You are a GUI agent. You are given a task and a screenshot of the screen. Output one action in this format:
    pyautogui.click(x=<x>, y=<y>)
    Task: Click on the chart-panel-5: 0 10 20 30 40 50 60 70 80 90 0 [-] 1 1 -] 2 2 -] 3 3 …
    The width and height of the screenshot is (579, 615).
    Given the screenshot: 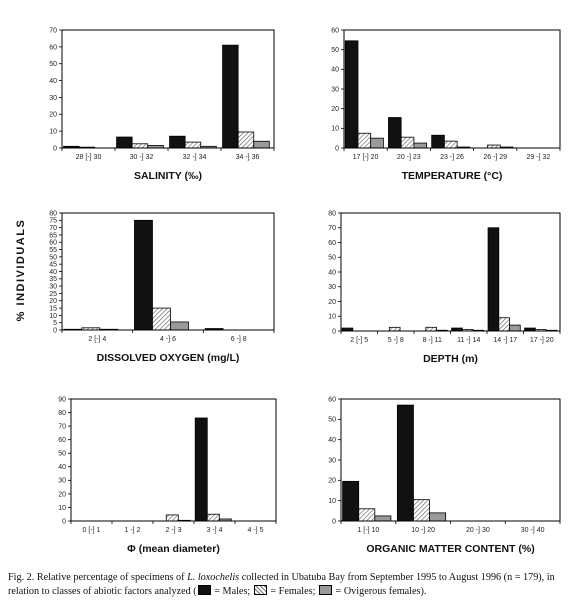 What is the action you would take?
    pyautogui.click(x=167, y=475)
    